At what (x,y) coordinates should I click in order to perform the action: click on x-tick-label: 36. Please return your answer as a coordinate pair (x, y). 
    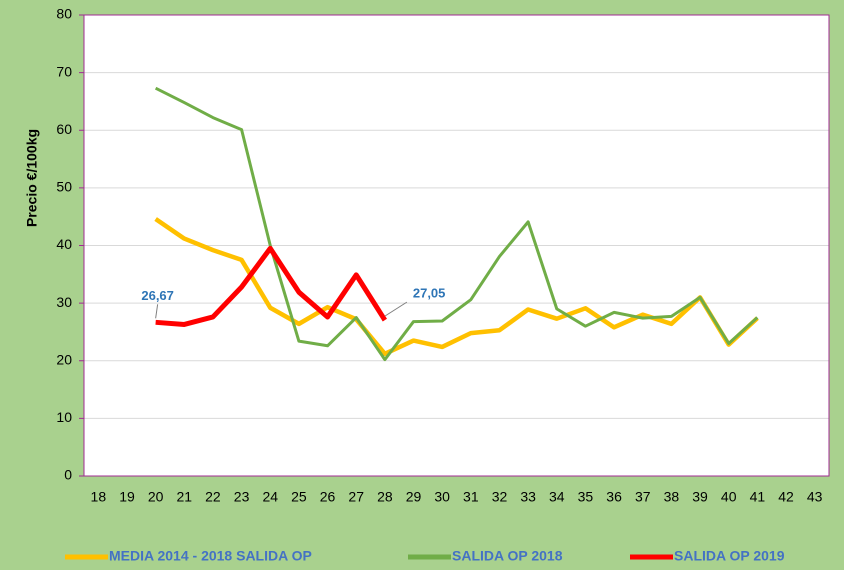
    Looking at the image, I should click on (614, 497).